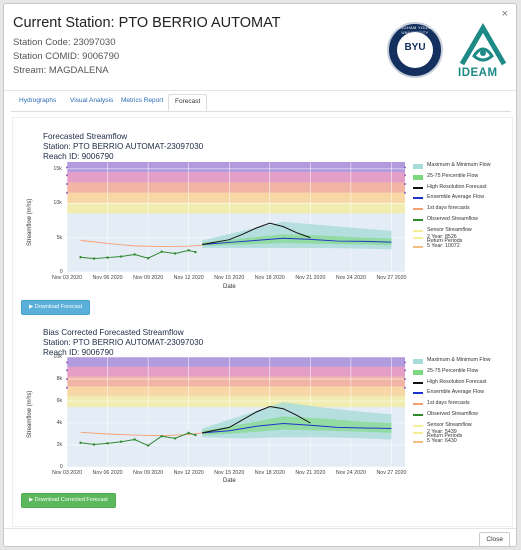 This screenshot has height=550, width=521. What do you see at coordinates (452, 219) in the screenshot?
I see `legend-label: Observed Streamflow` at bounding box center [452, 219].